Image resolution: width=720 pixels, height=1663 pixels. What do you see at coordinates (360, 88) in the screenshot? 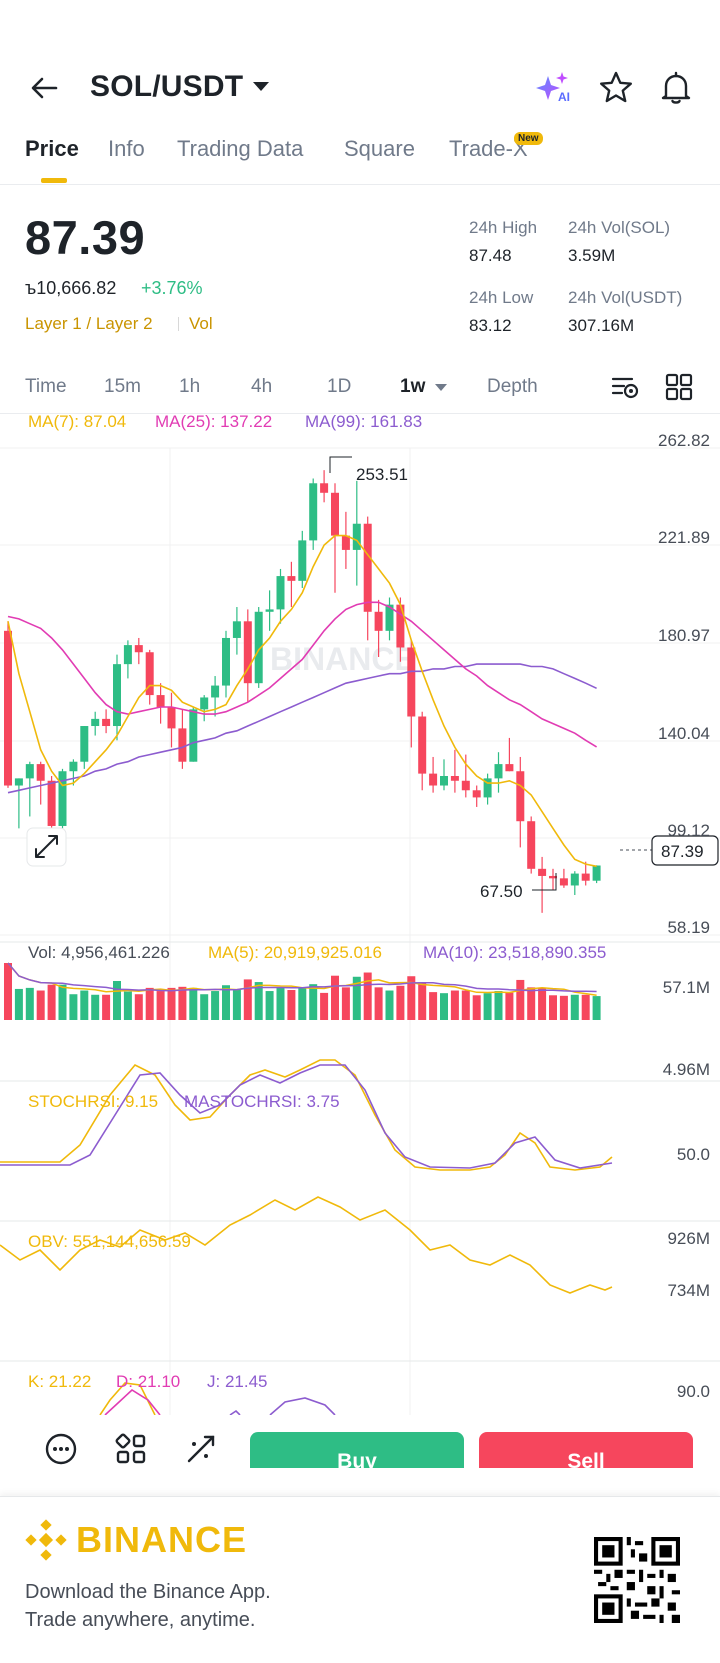
I see `header-bar: SOL/USDT AI` at bounding box center [360, 88].